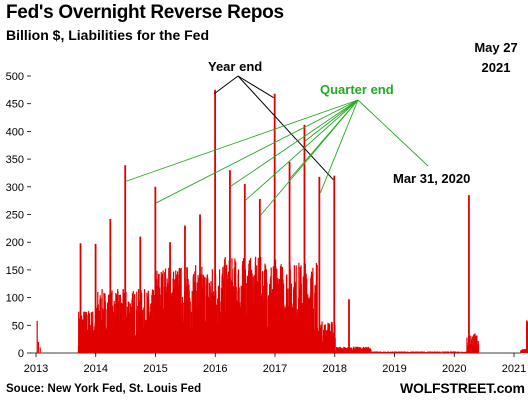  Describe the element at coordinates (235, 66) in the screenshot. I see `annotation-year-end: Year end` at that location.